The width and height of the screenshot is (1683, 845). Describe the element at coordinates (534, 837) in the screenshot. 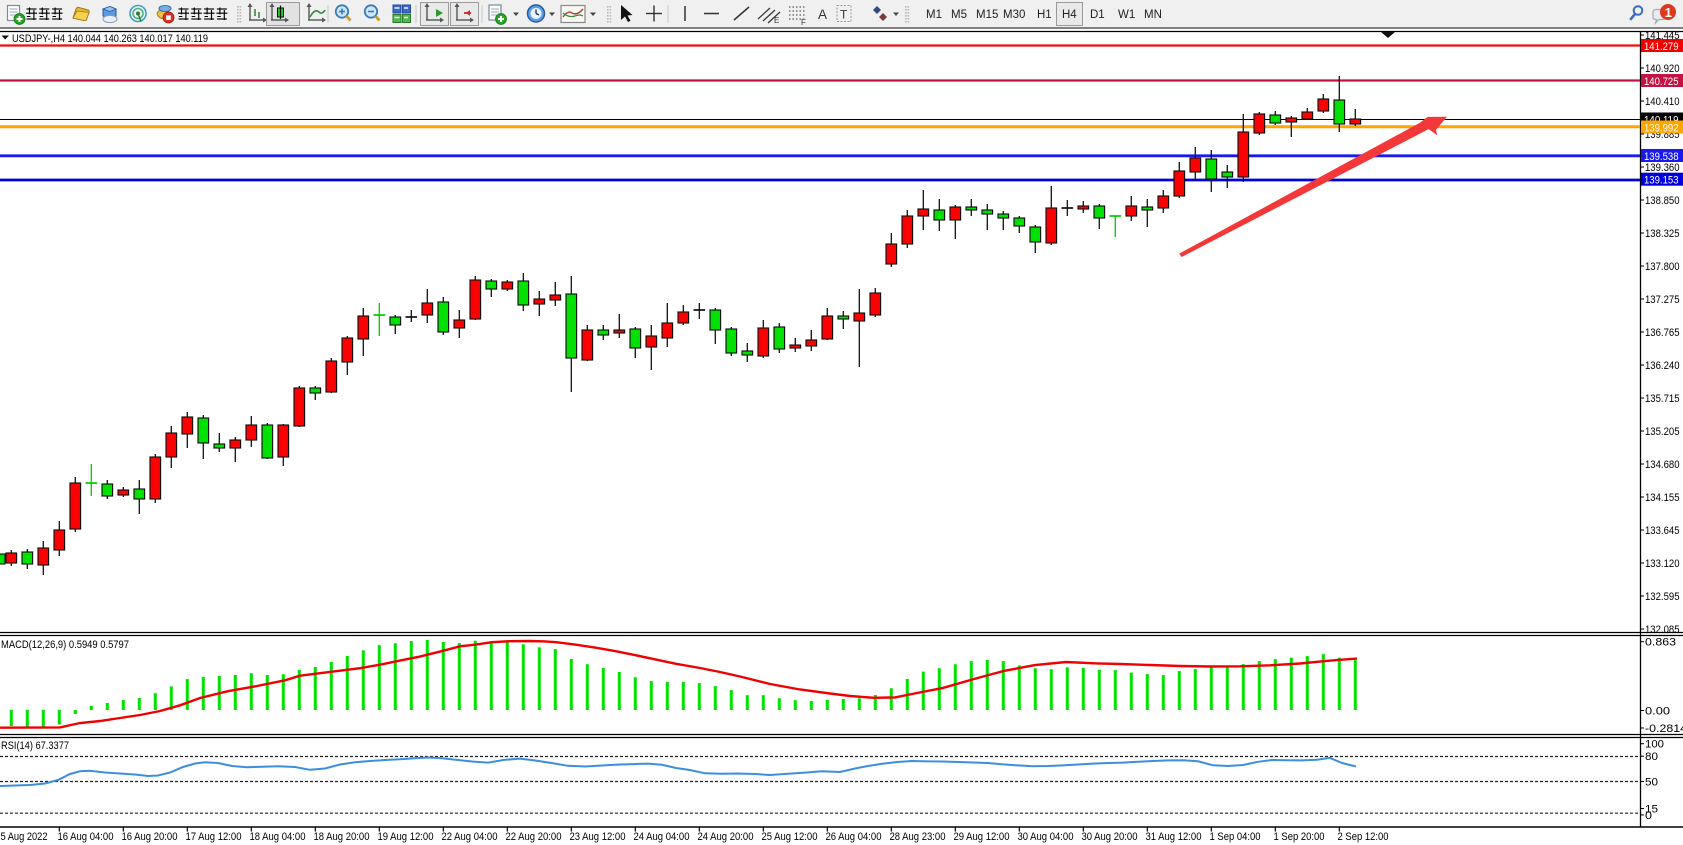

I see `svg-text: 22 Aug 20:00` at that location.